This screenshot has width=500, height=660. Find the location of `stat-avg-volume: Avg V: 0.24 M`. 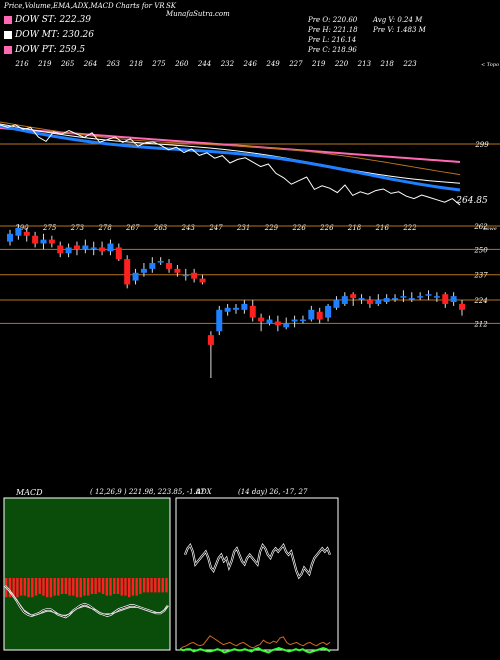

stat-avg-volume: Avg V: 0.24 M is located at coordinates (398, 20).